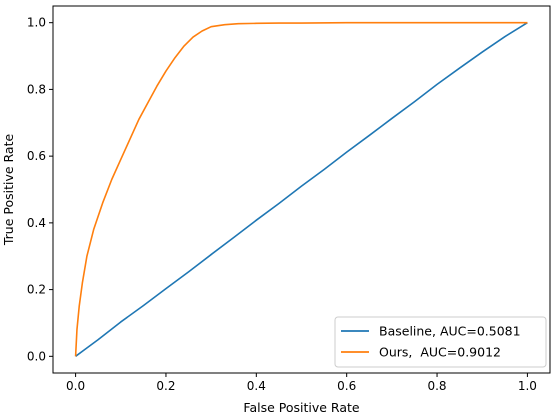  What do you see at coordinates (527, 386) in the screenshot?
I see `x-tick-label: 1.0` at bounding box center [527, 386].